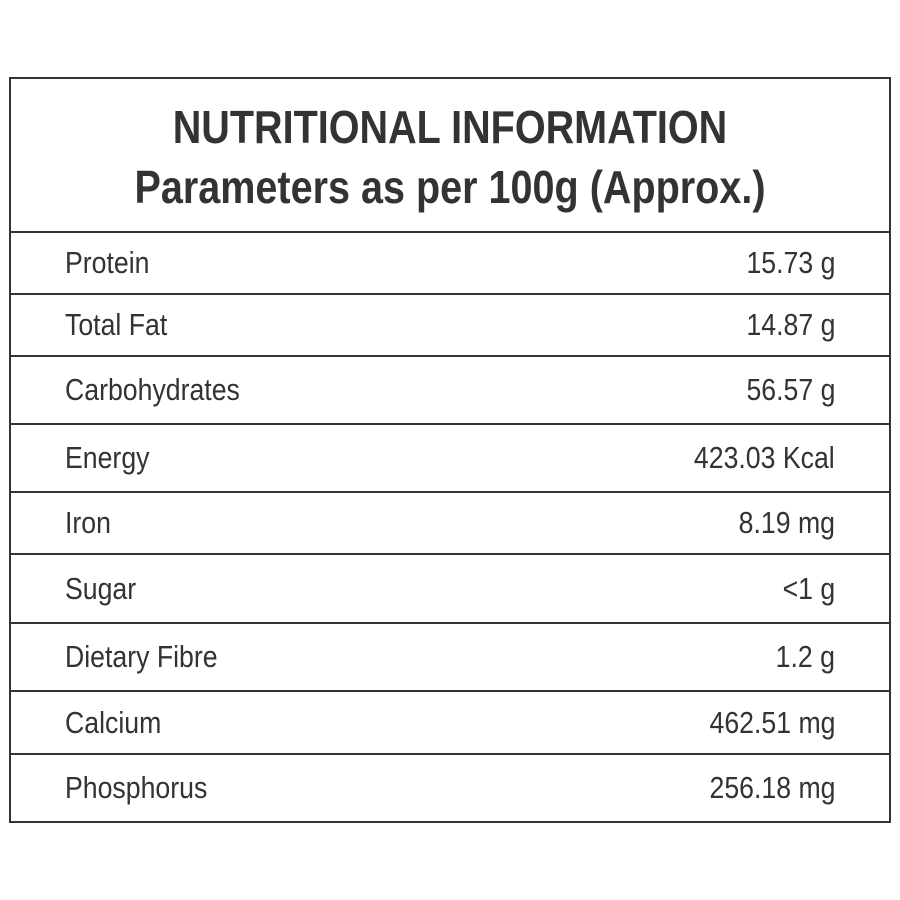 This screenshot has width=900, height=900. I want to click on table-row: Dietary Fibre 1.2 g, so click(450, 658).